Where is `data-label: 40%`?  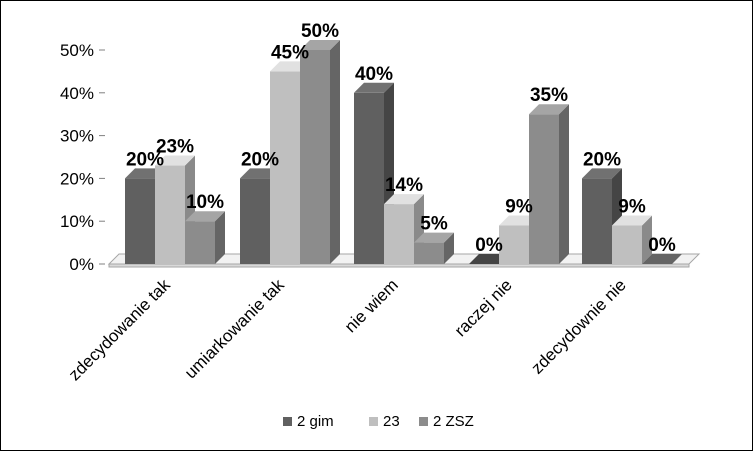 data-label: 40% is located at coordinates (374, 74).